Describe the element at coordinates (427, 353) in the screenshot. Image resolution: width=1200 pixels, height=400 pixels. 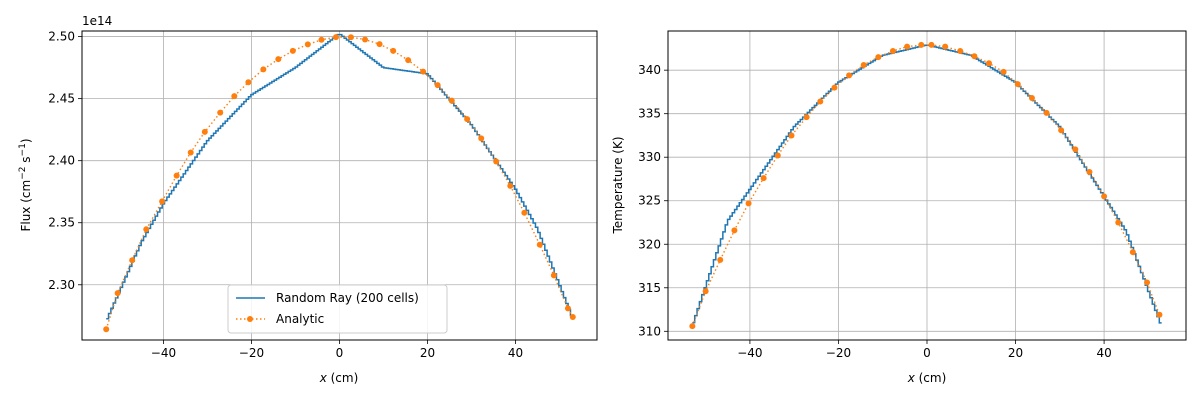
I see `flux-x-tick-label: 20` at that location.